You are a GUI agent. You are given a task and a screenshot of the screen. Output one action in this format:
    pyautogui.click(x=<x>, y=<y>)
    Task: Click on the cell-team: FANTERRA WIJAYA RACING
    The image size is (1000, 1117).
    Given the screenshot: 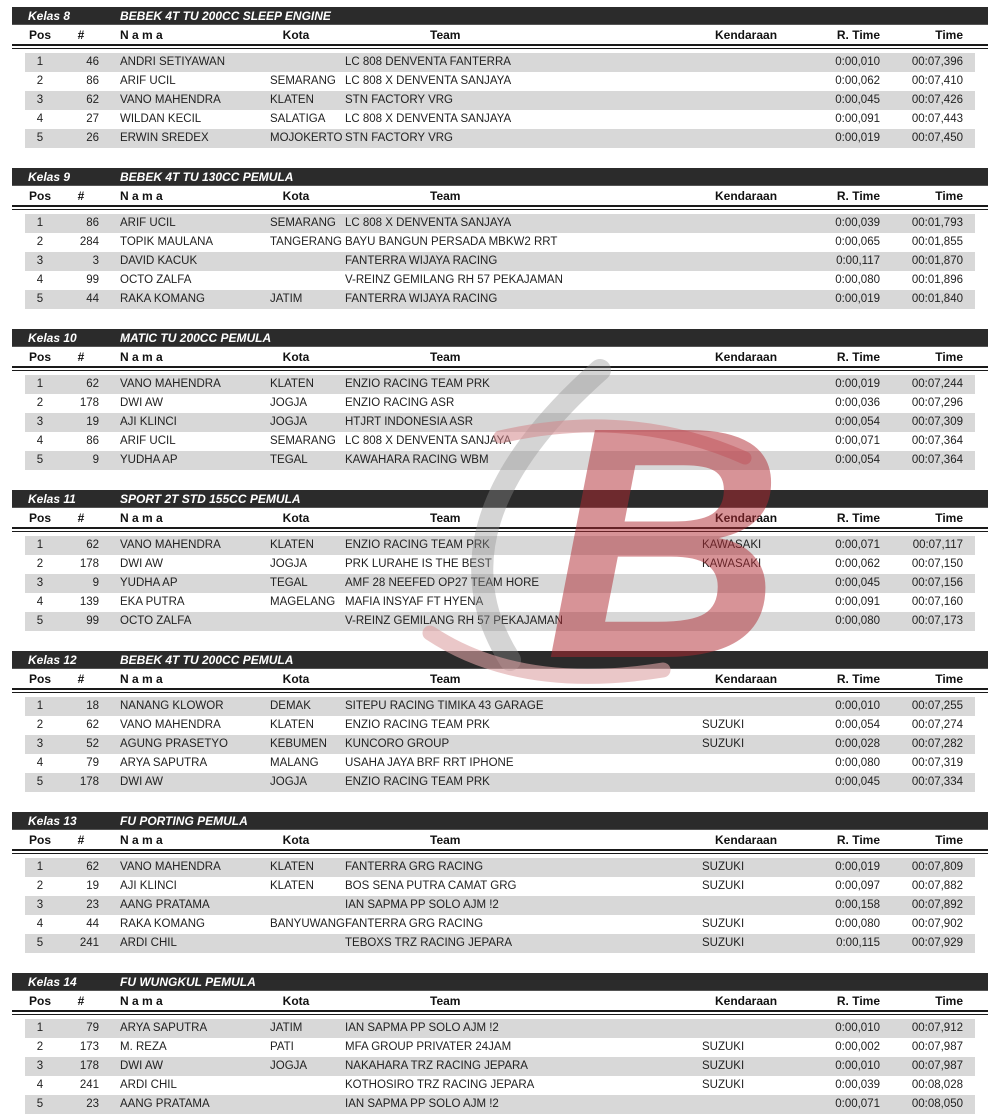 What is the action you would take?
    pyautogui.click(x=421, y=299)
    